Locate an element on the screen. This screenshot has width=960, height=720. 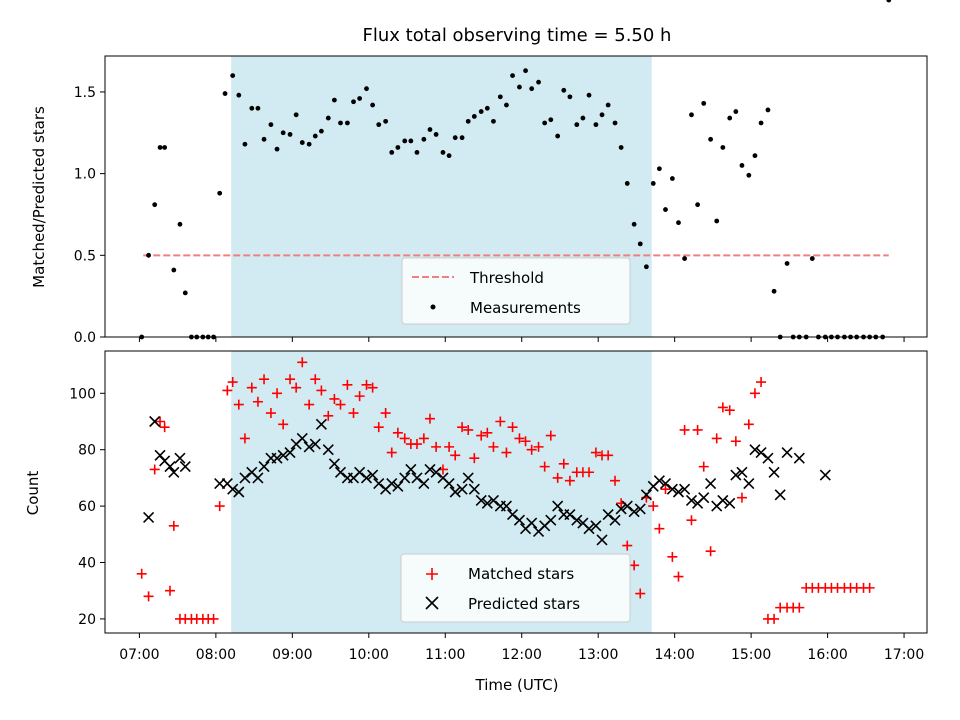
bottom-y-tick-label: 60 is located at coordinates (87, 507).